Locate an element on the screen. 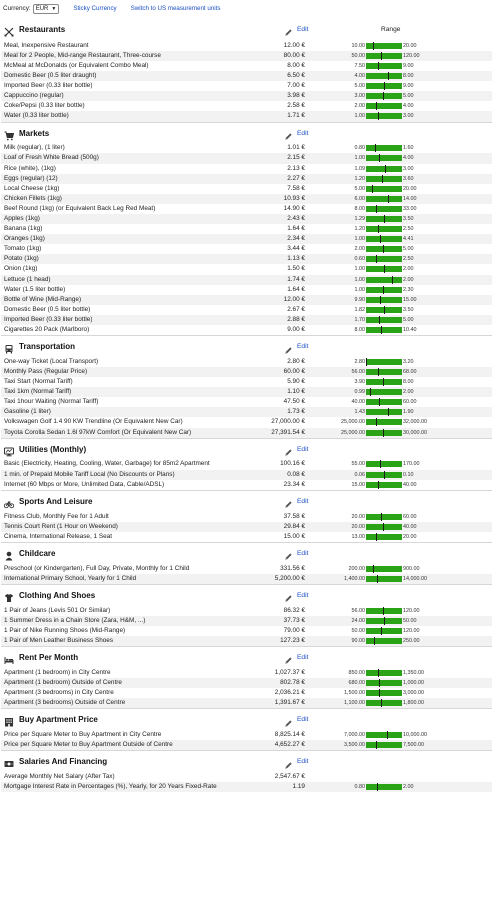 This screenshot has width=500, height=912. category-header: Rent Per Month Edit is located at coordinates (246, 657).